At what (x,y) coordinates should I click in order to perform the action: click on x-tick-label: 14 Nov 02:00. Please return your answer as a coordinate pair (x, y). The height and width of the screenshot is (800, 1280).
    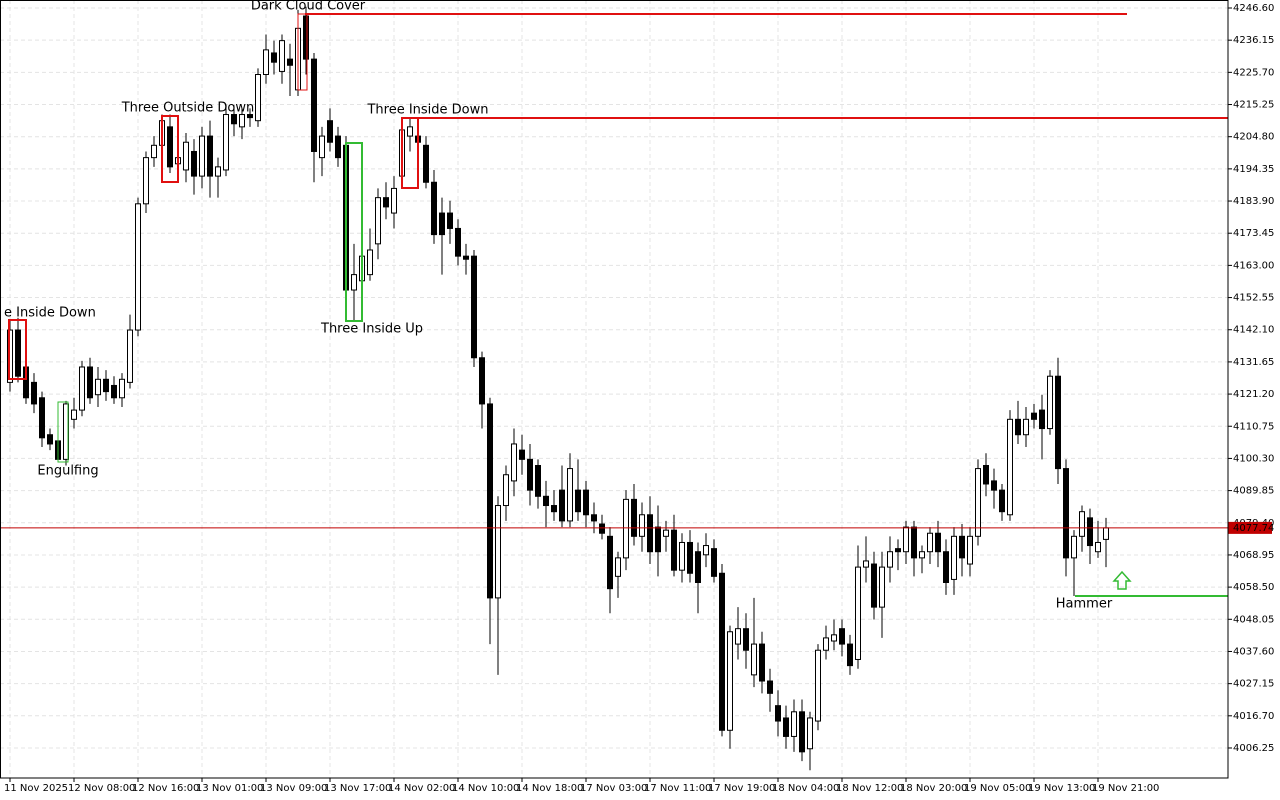
    Looking at the image, I should click on (421, 788).